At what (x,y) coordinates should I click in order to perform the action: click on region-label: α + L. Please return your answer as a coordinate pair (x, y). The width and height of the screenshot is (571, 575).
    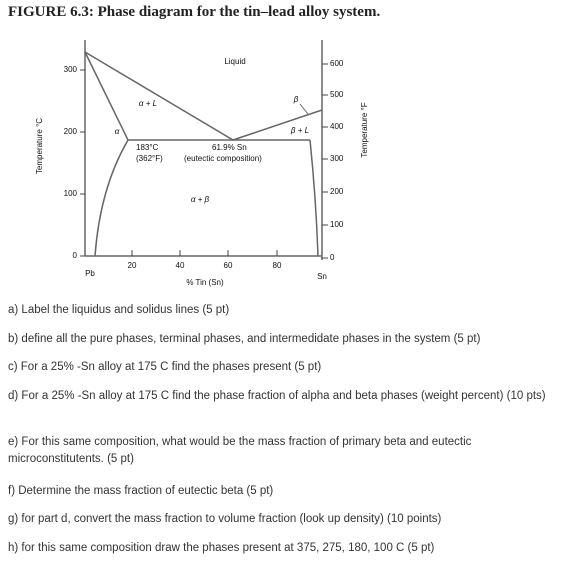
    Looking at the image, I should click on (148, 103).